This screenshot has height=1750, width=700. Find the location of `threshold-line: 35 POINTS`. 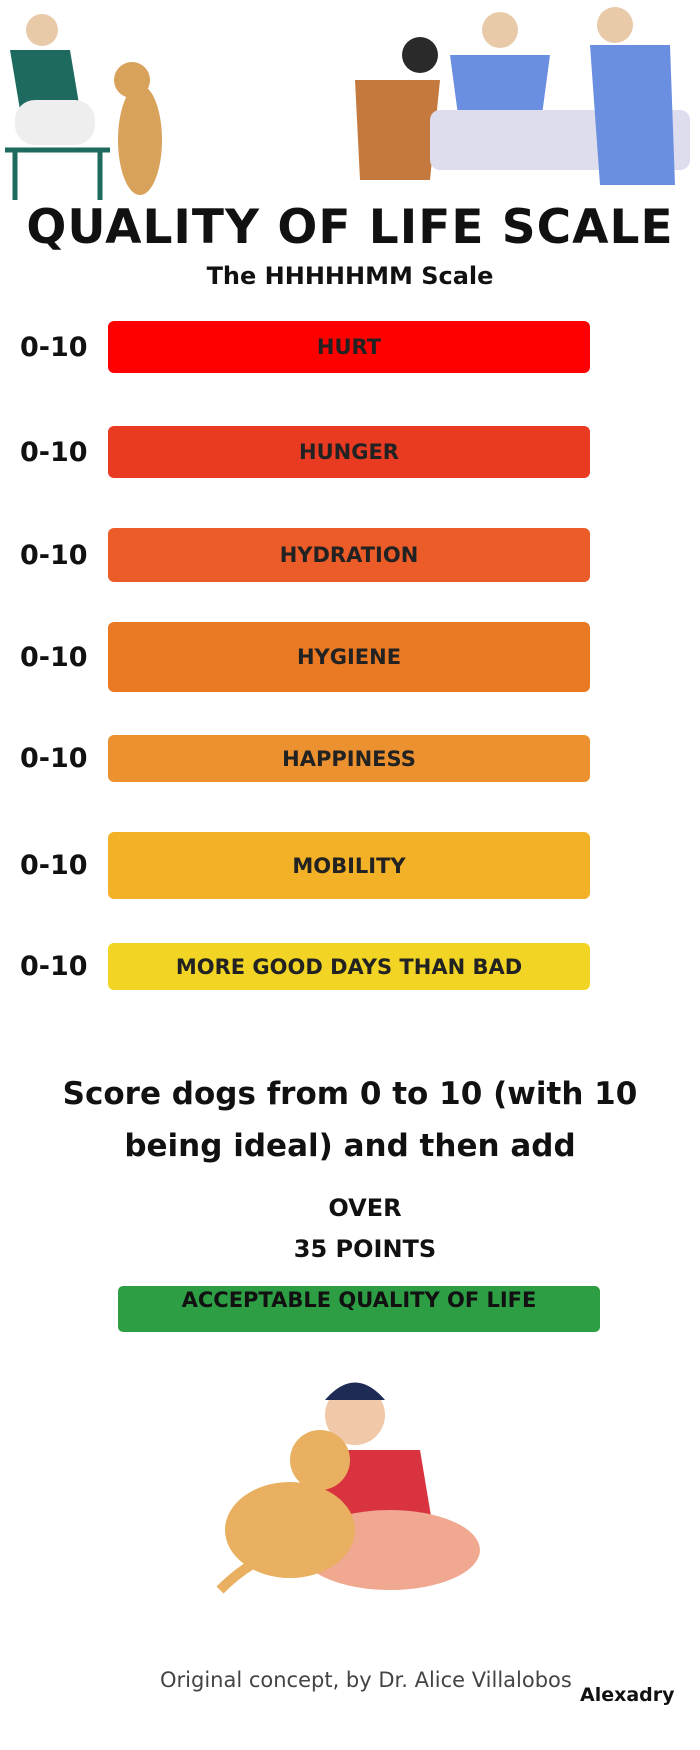

threshold-line: 35 POINTS is located at coordinates (365, 1249).